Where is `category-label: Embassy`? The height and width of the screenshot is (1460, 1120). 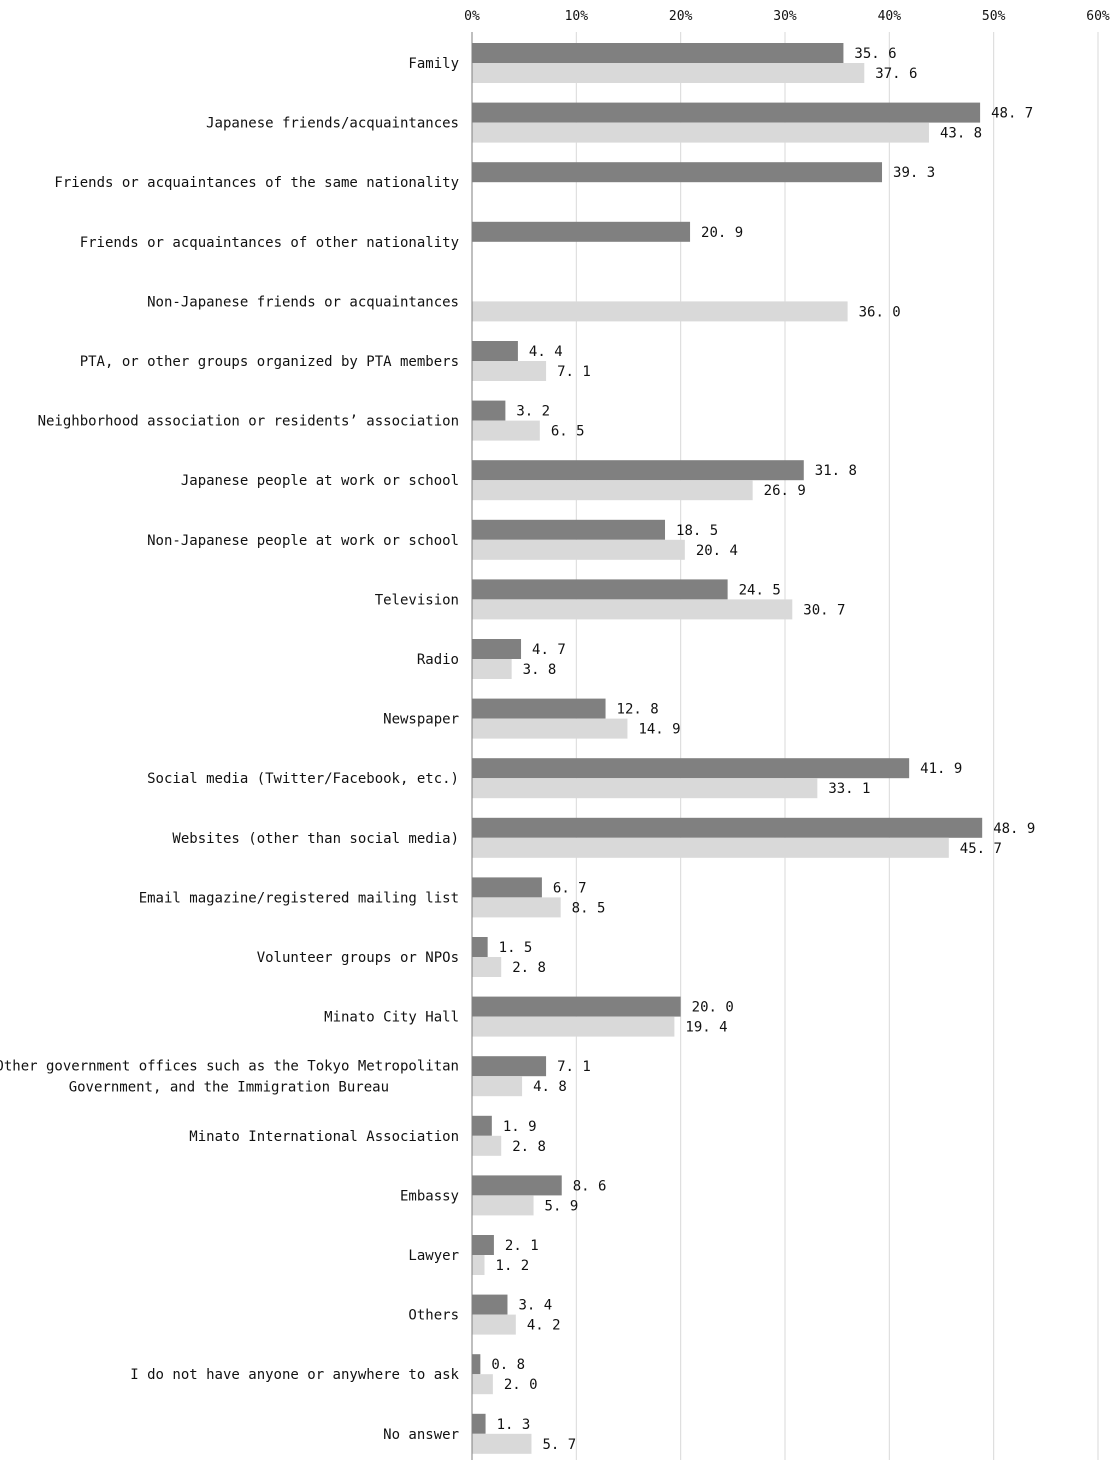
category-label: Embassy is located at coordinates (429, 1196).